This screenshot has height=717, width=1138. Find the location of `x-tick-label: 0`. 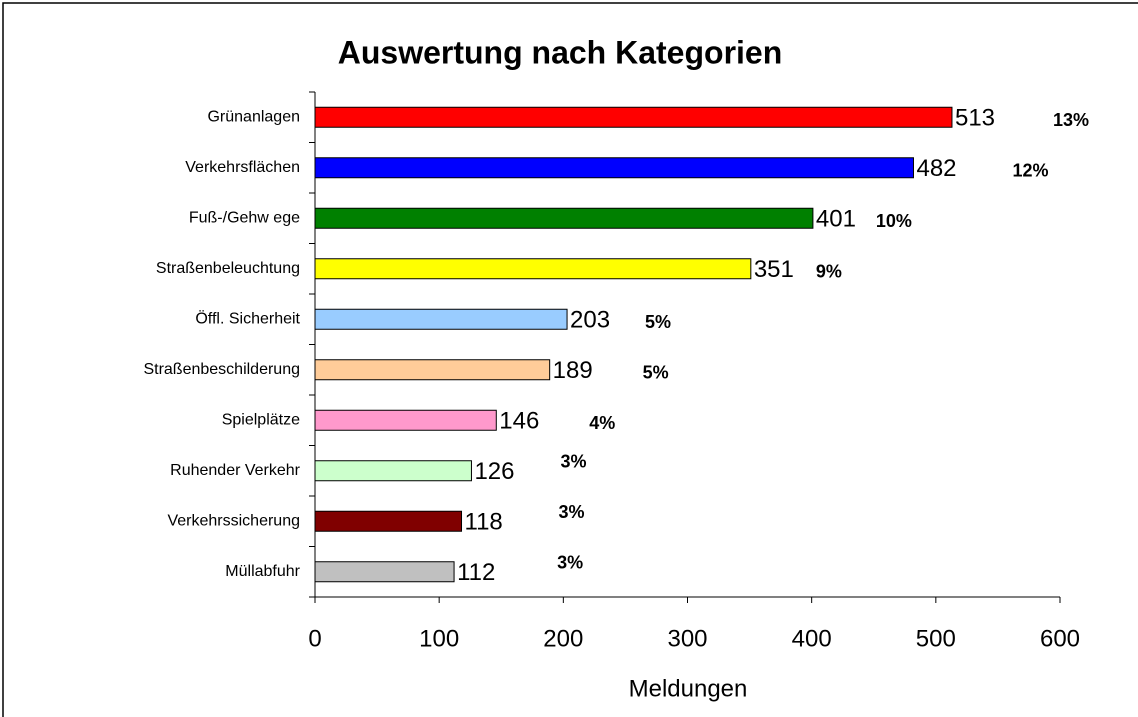

x-tick-label: 0 is located at coordinates (314, 638).